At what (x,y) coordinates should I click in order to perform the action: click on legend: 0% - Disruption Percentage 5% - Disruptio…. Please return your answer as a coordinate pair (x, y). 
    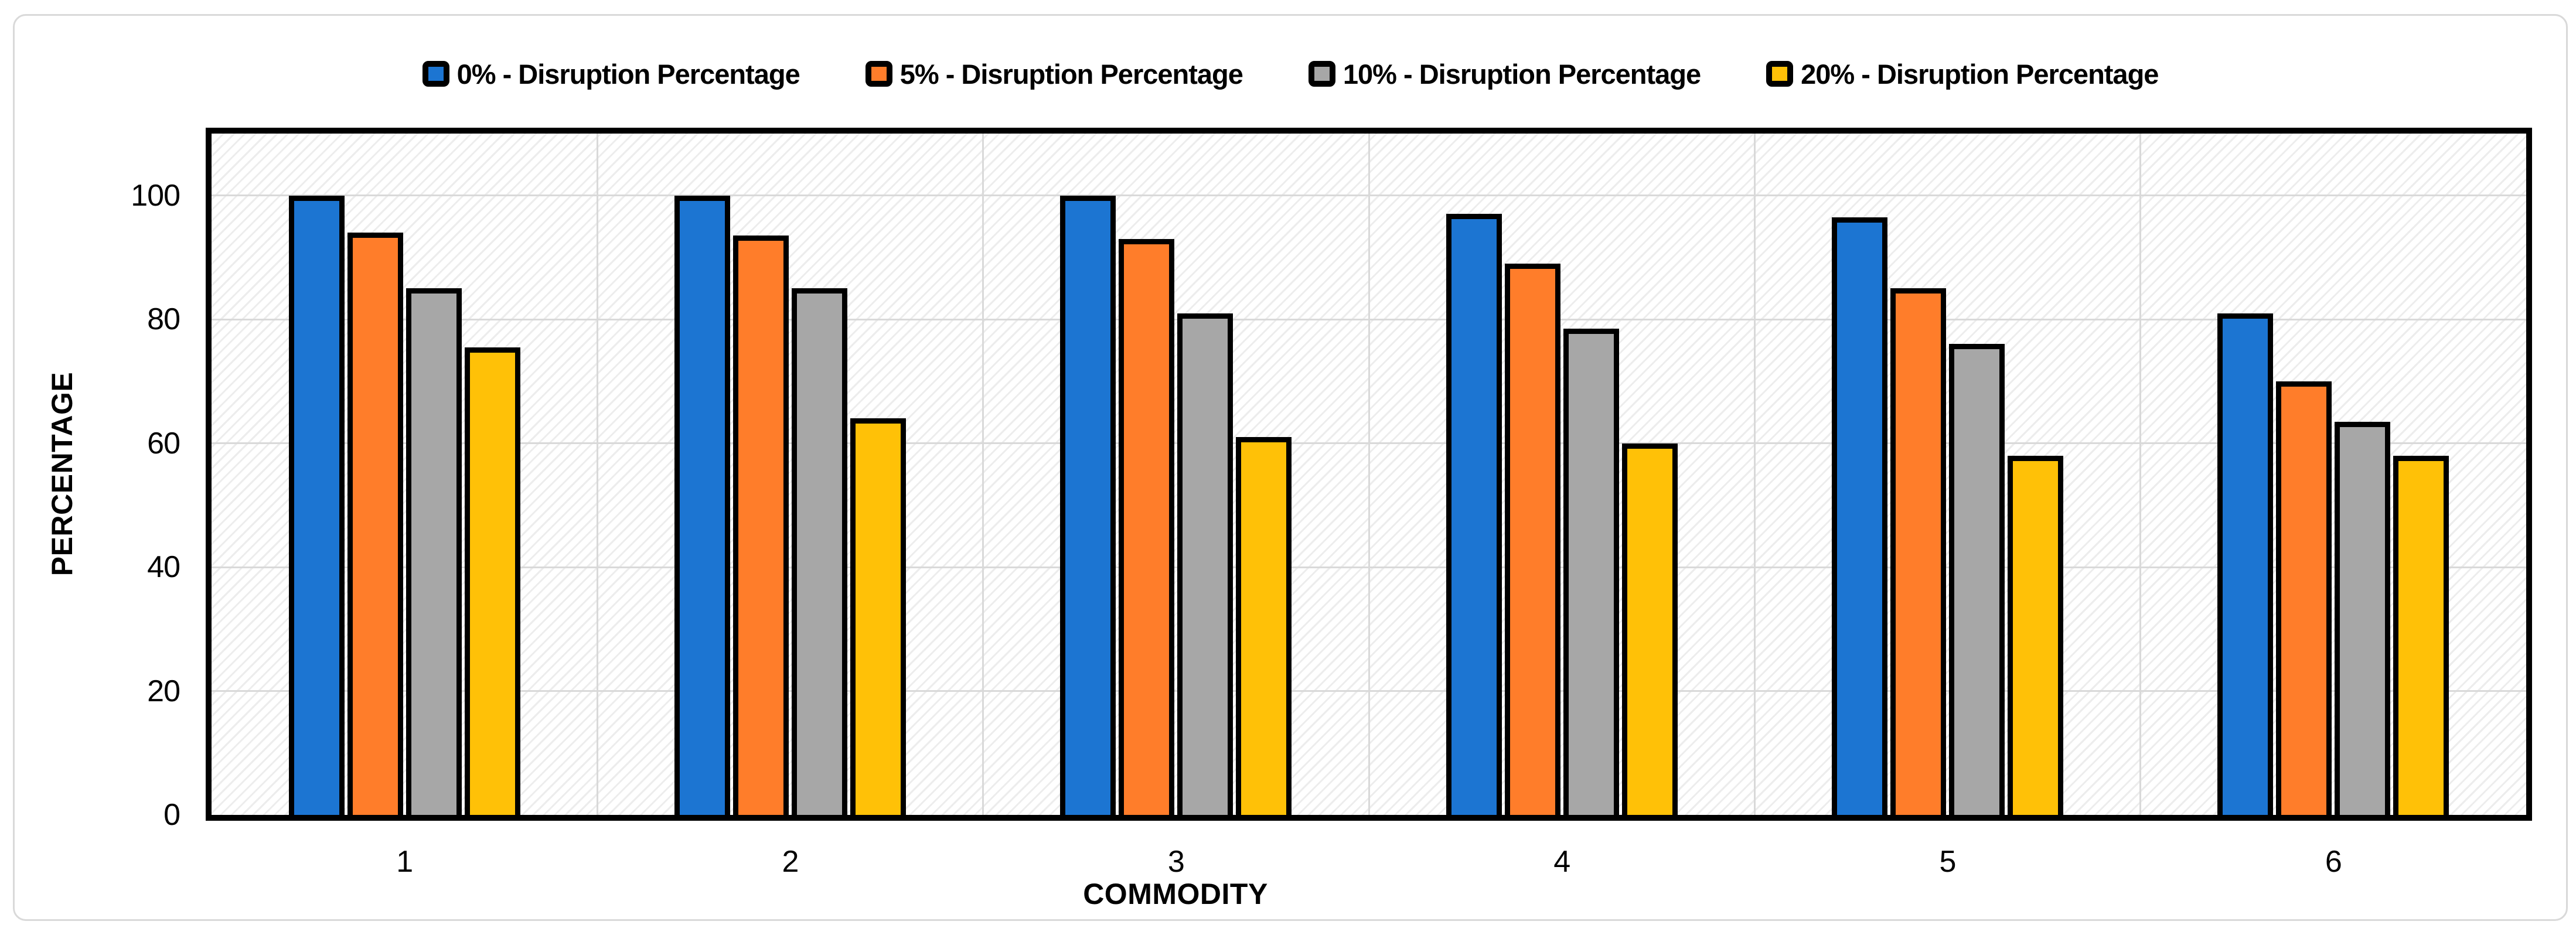
    Looking at the image, I should click on (1290, 73).